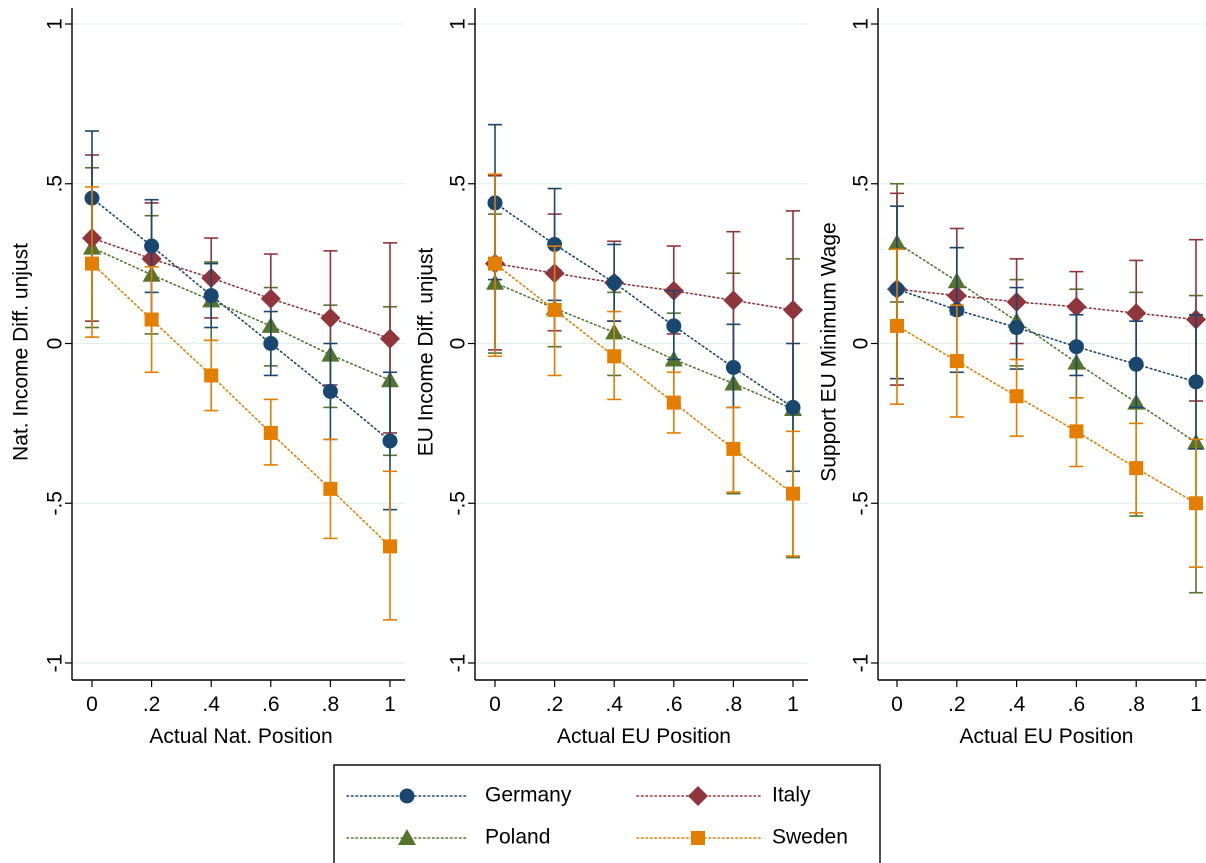 The image size is (1206, 863). I want to click on legend-marker-italy, so click(698, 796).